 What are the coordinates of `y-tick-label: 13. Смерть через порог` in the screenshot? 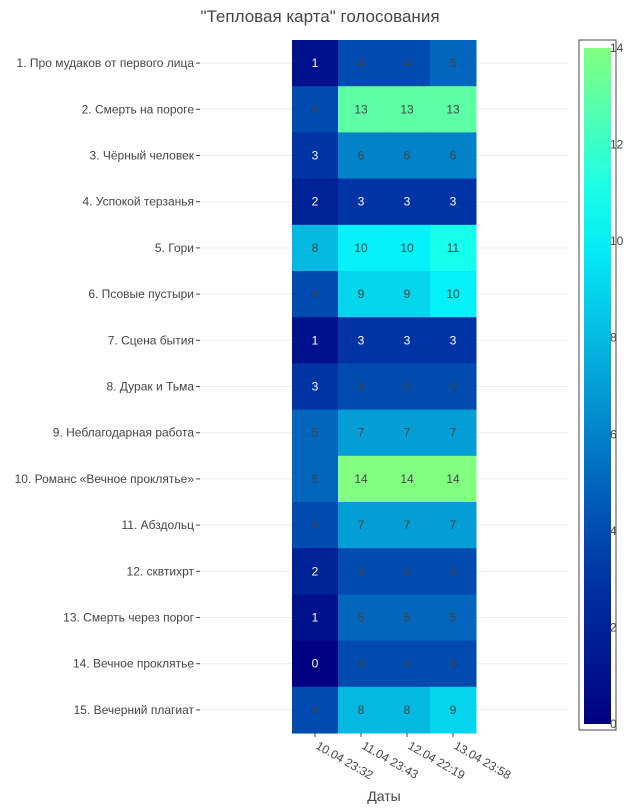 It's located at (128, 618).